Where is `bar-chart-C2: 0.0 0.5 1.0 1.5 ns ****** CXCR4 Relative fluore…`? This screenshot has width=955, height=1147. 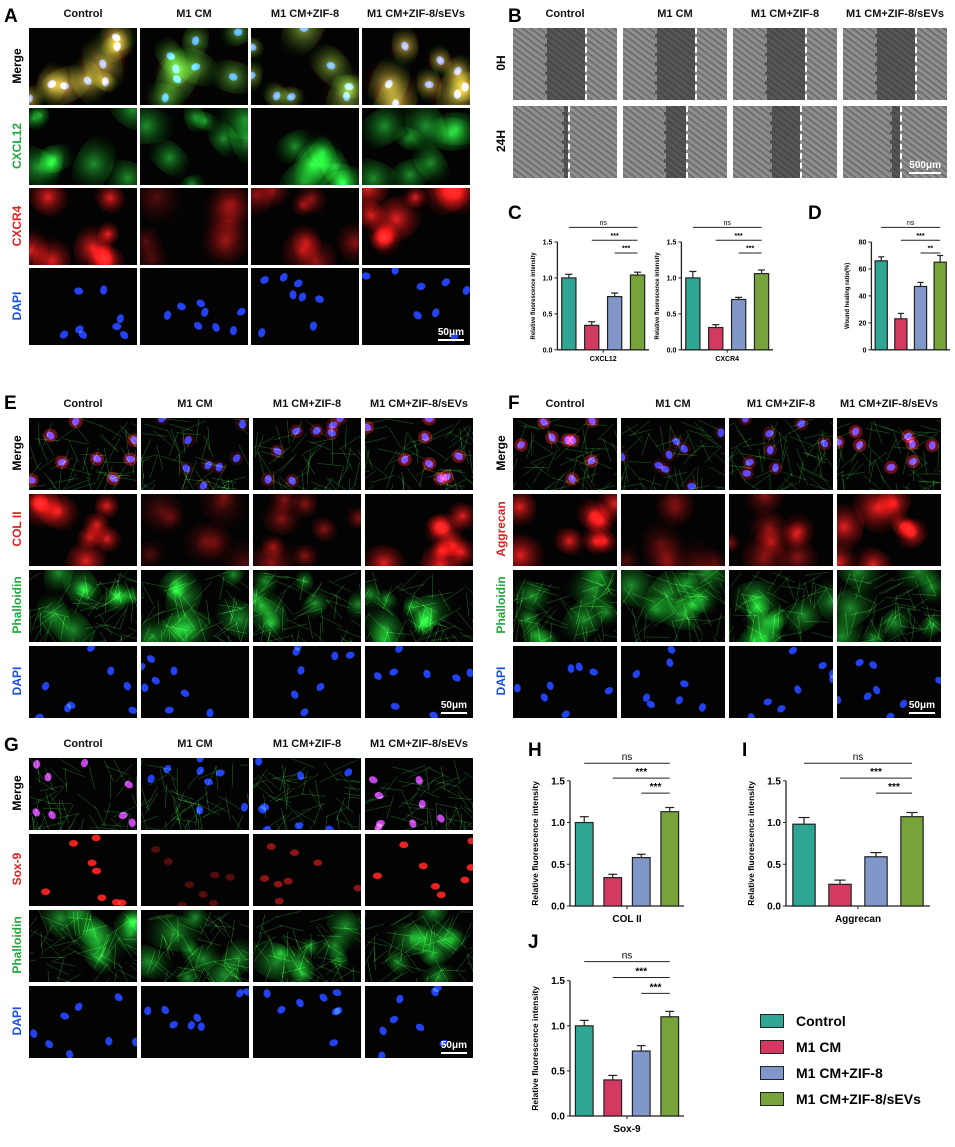 bar-chart-C2: 0.0 0.5 1.0 1.5 ns ****** CXCR4 Relative fluore… is located at coordinates (714, 291).